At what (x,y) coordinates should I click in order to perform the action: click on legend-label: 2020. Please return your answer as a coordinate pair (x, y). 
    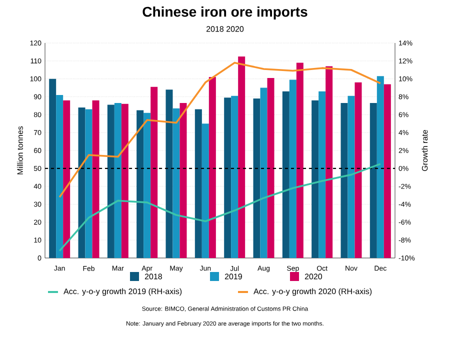
    Looking at the image, I should click on (313, 277).